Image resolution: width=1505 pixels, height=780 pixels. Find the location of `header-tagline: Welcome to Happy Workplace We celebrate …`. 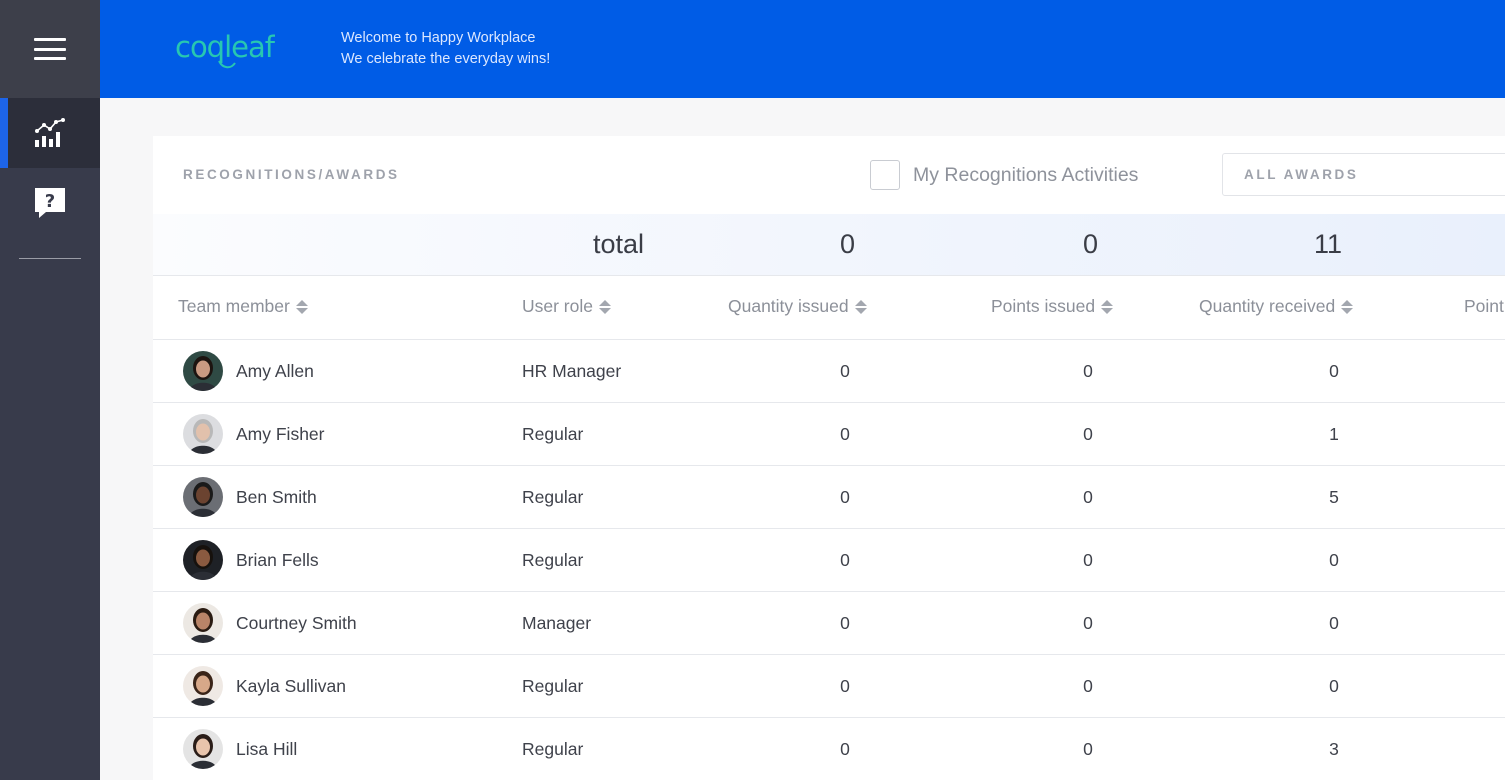

header-tagline: Welcome to Happy Workplace We celebrate … is located at coordinates (445, 49).